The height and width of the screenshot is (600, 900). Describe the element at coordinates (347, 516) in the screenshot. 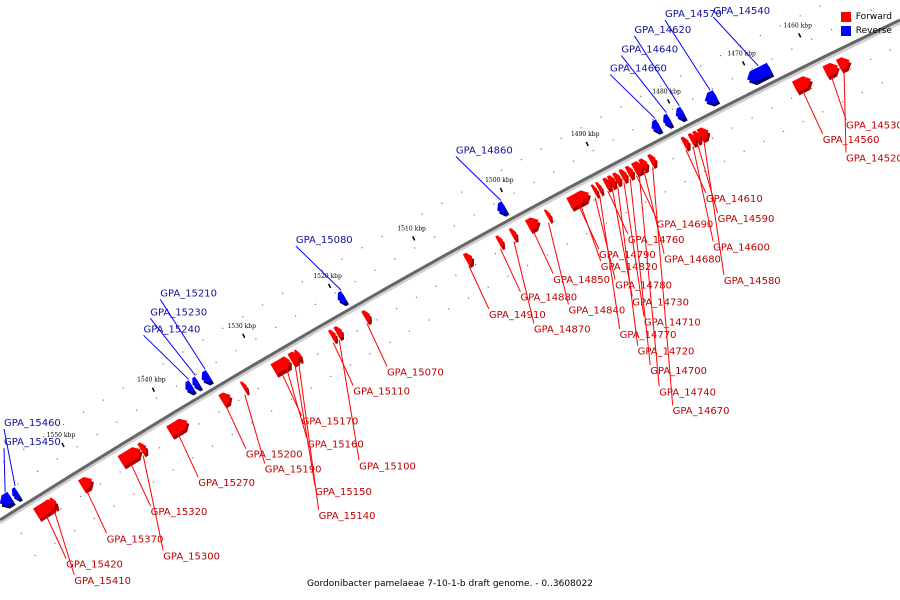

I see `gene-label: GPA_15140` at that location.